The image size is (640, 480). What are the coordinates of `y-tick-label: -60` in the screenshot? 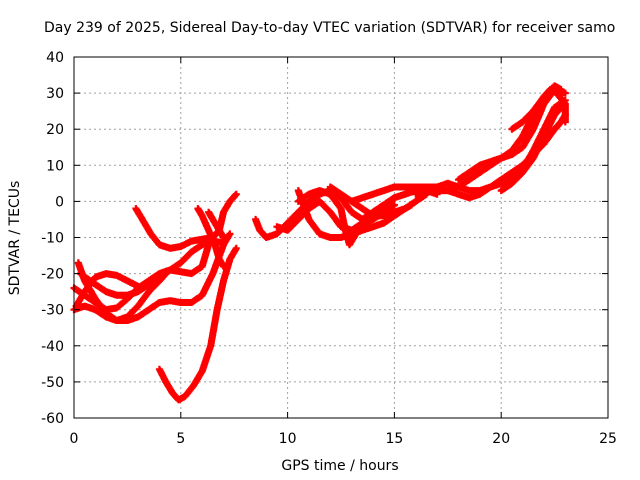 It's located at (52, 419).